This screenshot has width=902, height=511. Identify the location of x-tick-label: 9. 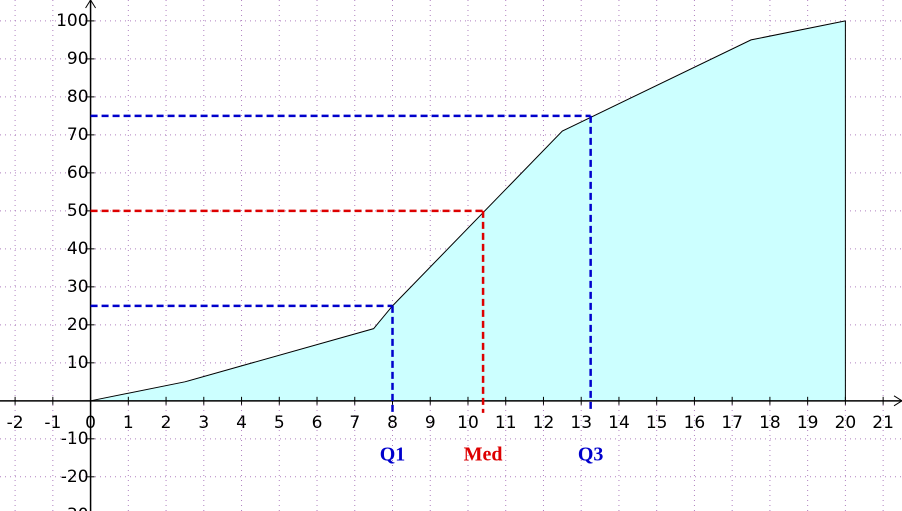
(430, 423).